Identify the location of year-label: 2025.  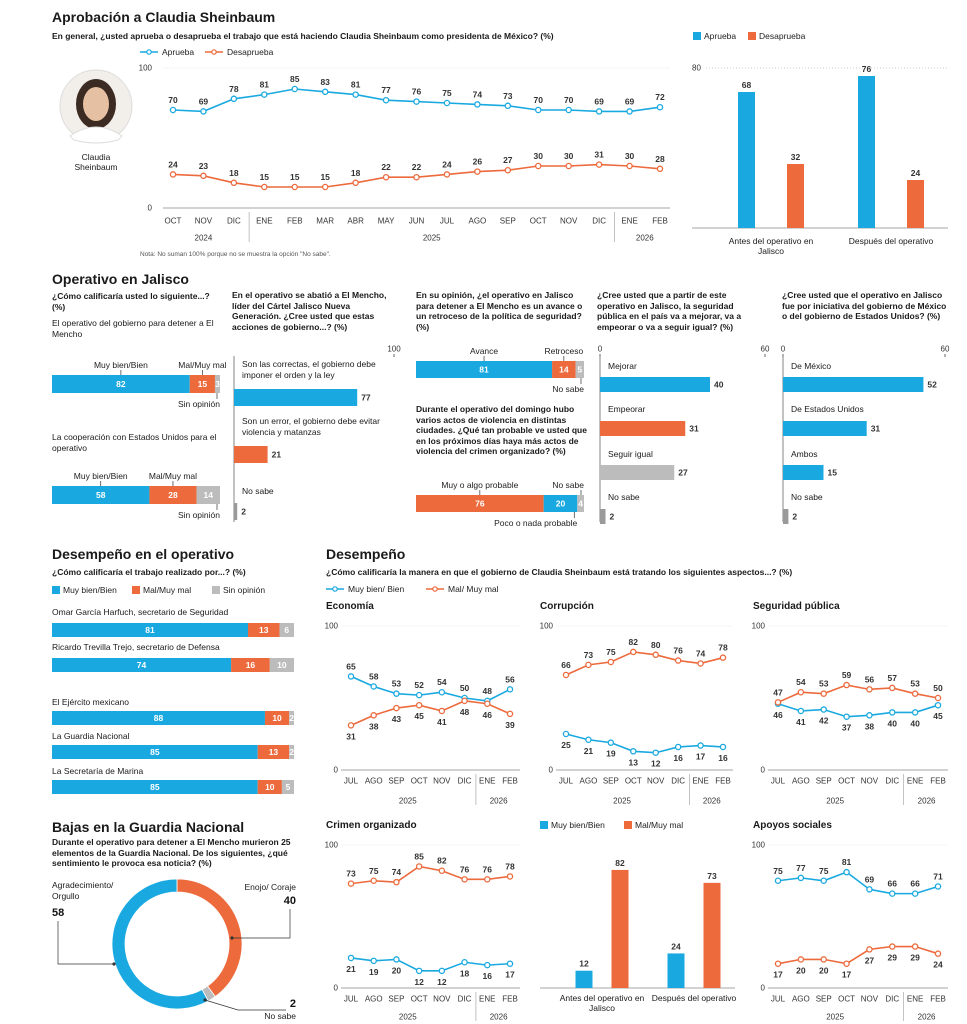
(408, 1017).